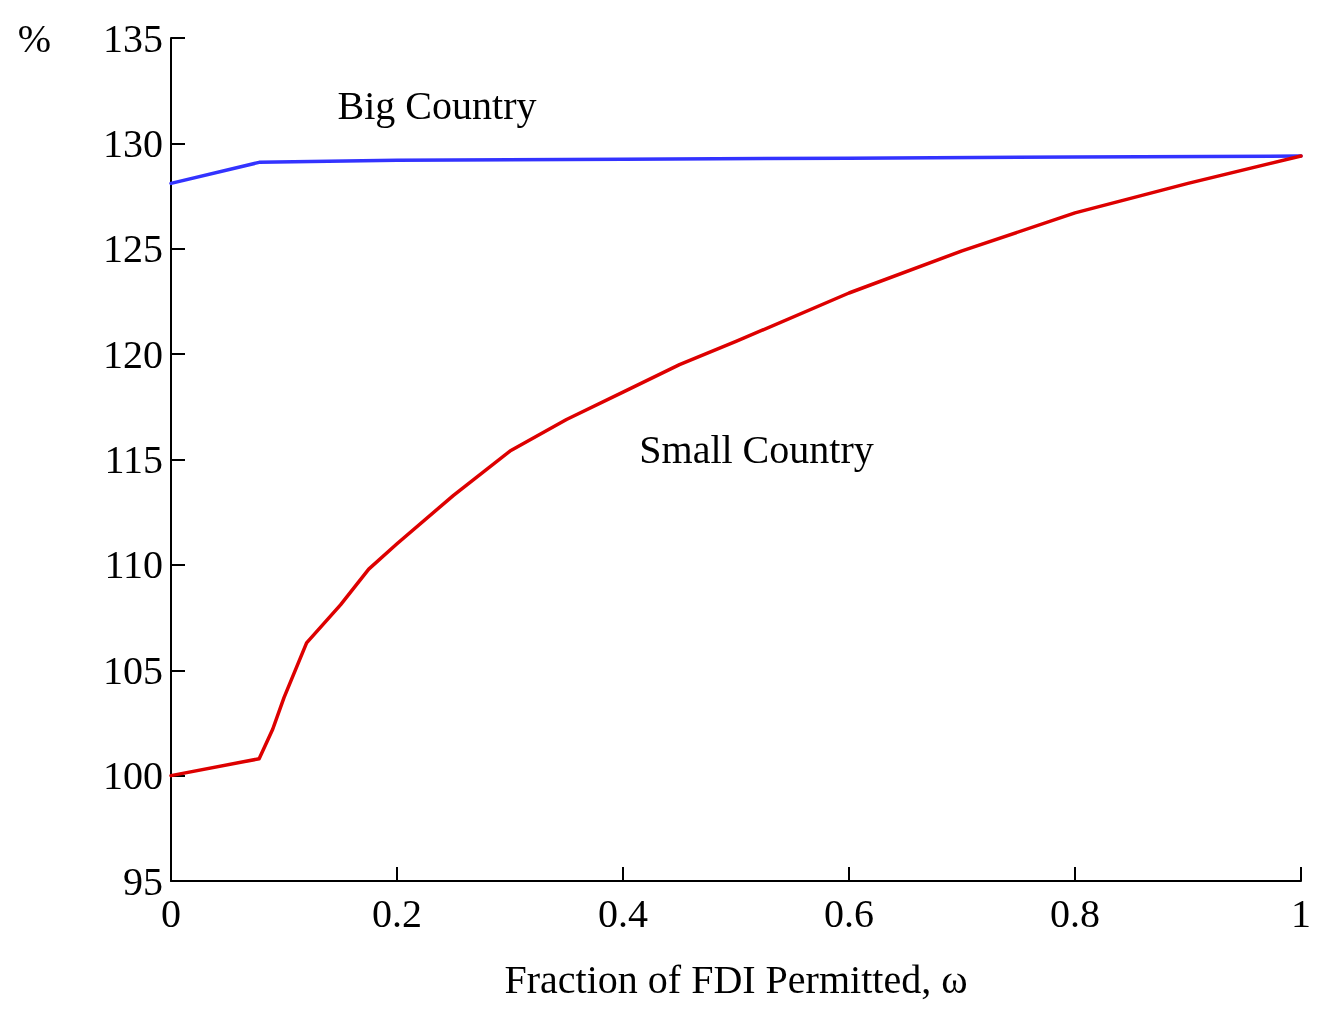 The image size is (1322, 1014). What do you see at coordinates (133, 670) in the screenshot?
I see `y-tick-label: 105` at bounding box center [133, 670].